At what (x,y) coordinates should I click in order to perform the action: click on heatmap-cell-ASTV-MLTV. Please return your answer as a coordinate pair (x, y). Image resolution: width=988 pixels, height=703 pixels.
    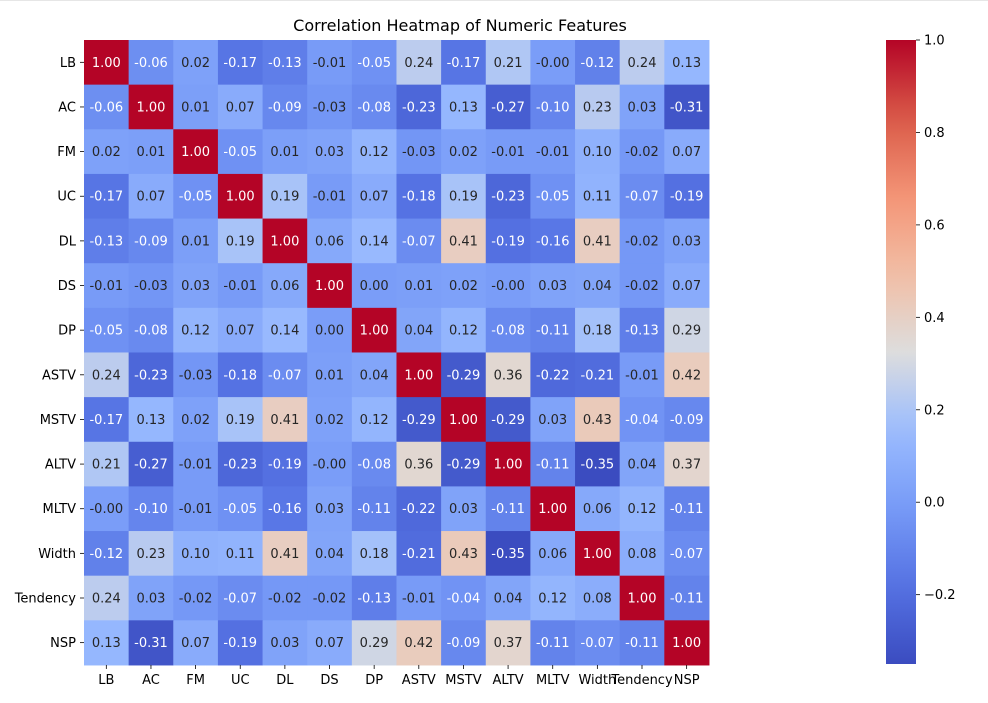
    Looking at the image, I should click on (553, 375).